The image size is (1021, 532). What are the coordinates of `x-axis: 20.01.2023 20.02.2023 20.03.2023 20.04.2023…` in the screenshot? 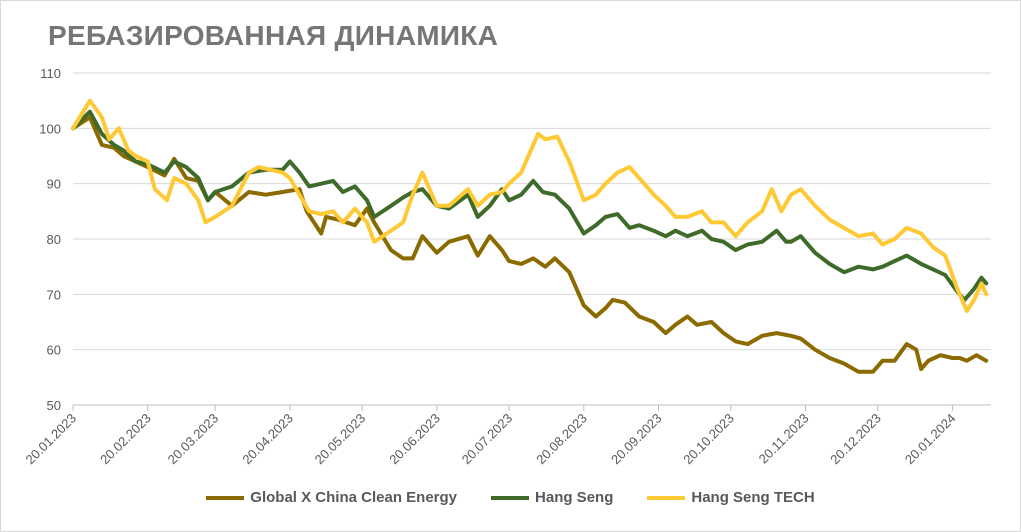 It's located at (506, 436).